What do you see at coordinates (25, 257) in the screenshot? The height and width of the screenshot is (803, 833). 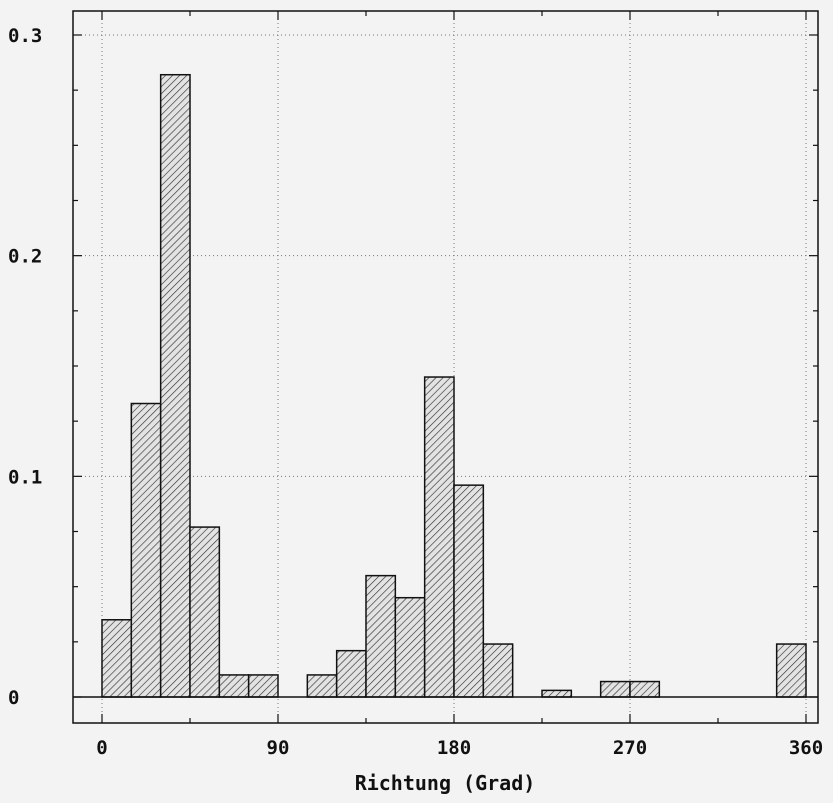 I see `y-tick-label: 0.2` at bounding box center [25, 257].